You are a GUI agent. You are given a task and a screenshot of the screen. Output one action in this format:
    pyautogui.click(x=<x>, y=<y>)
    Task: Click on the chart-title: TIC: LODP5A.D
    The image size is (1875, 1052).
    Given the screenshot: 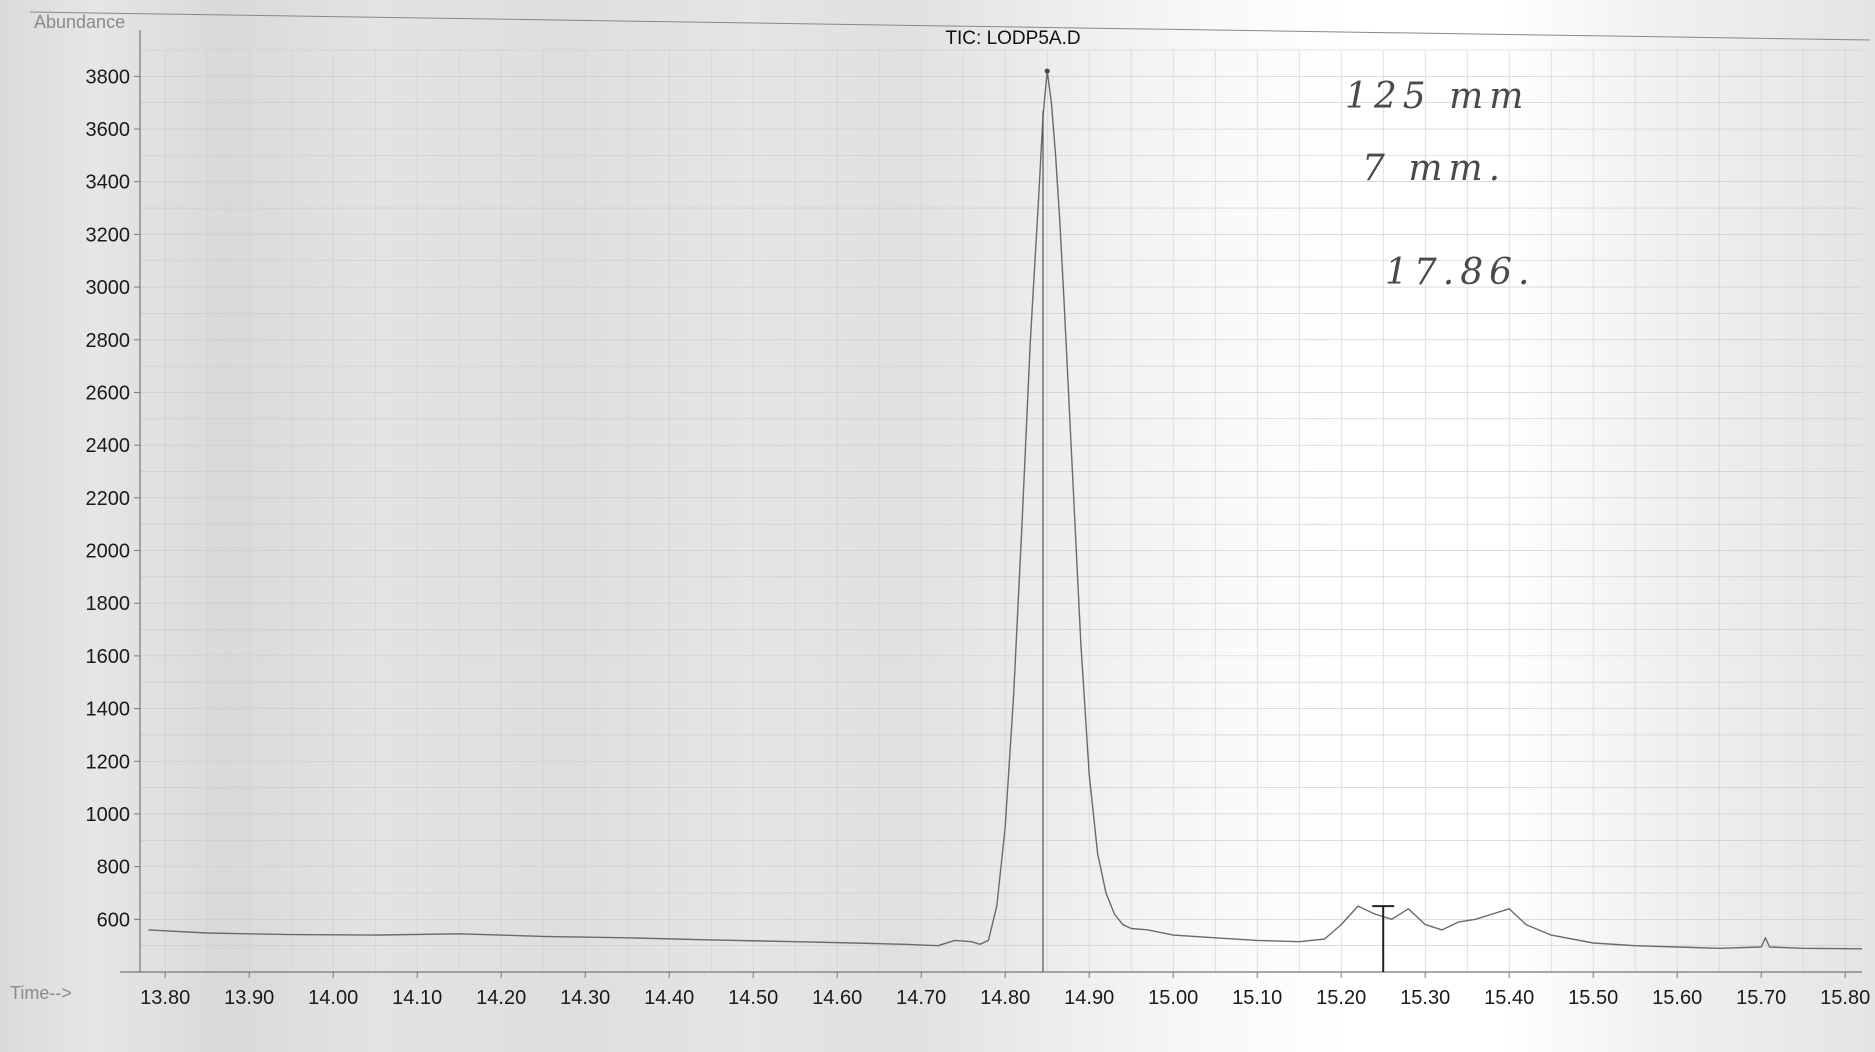 What is the action you would take?
    pyautogui.click(x=1012, y=38)
    